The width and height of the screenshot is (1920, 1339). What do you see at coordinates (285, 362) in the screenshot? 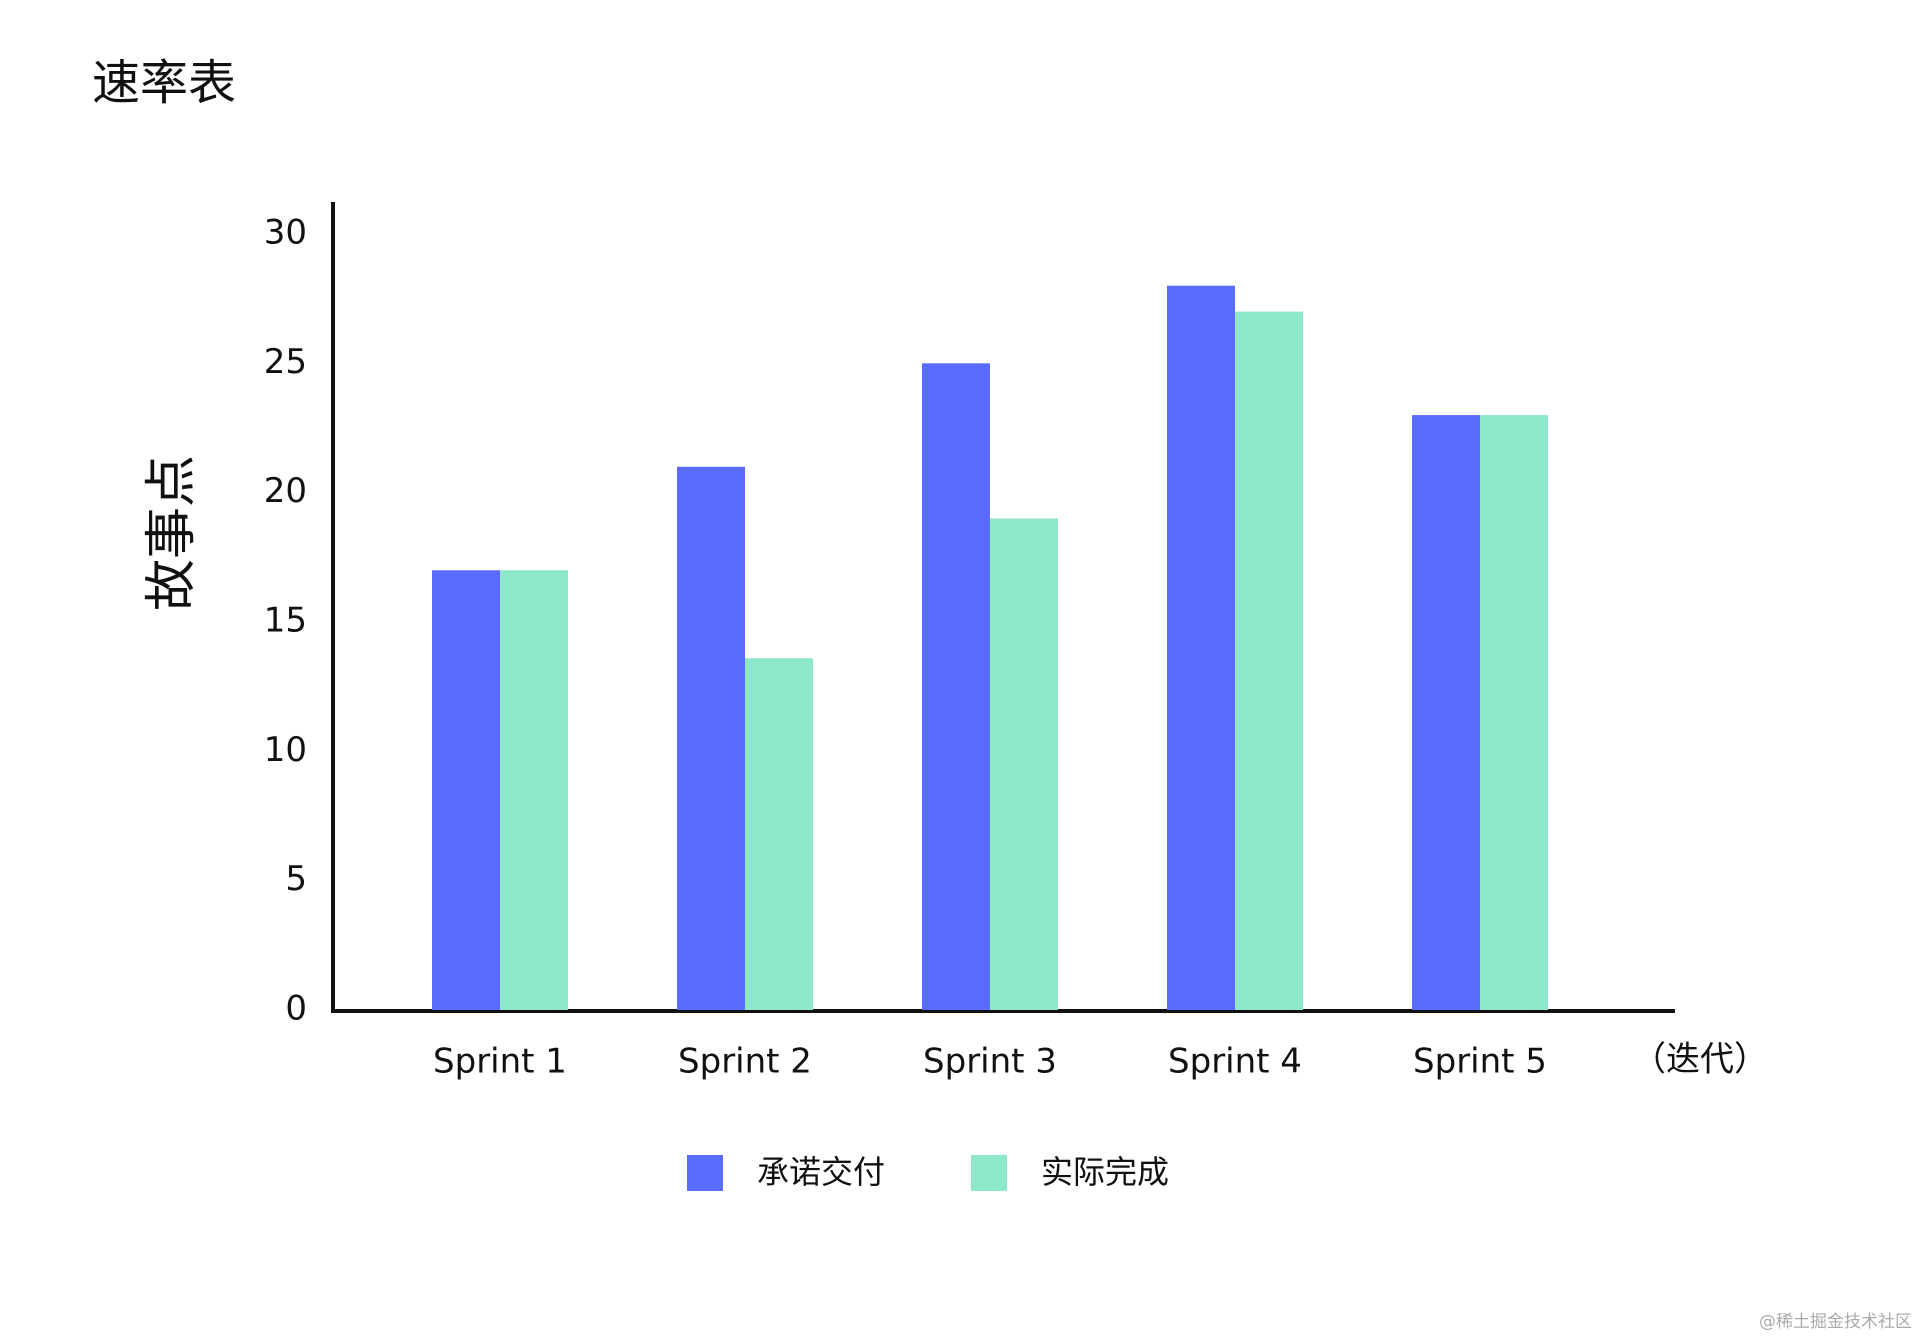
I see `y-tick-label: 25` at bounding box center [285, 362].